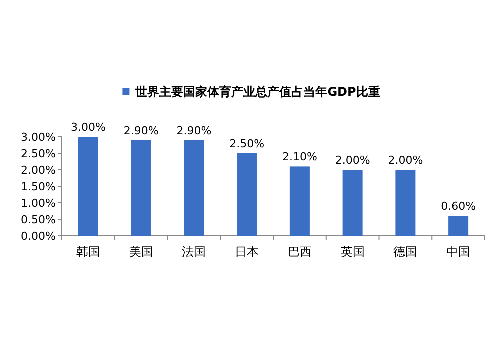 This screenshot has height=362, width=500. What do you see at coordinates (247, 144) in the screenshot?
I see `text: 2.50%` at bounding box center [247, 144].